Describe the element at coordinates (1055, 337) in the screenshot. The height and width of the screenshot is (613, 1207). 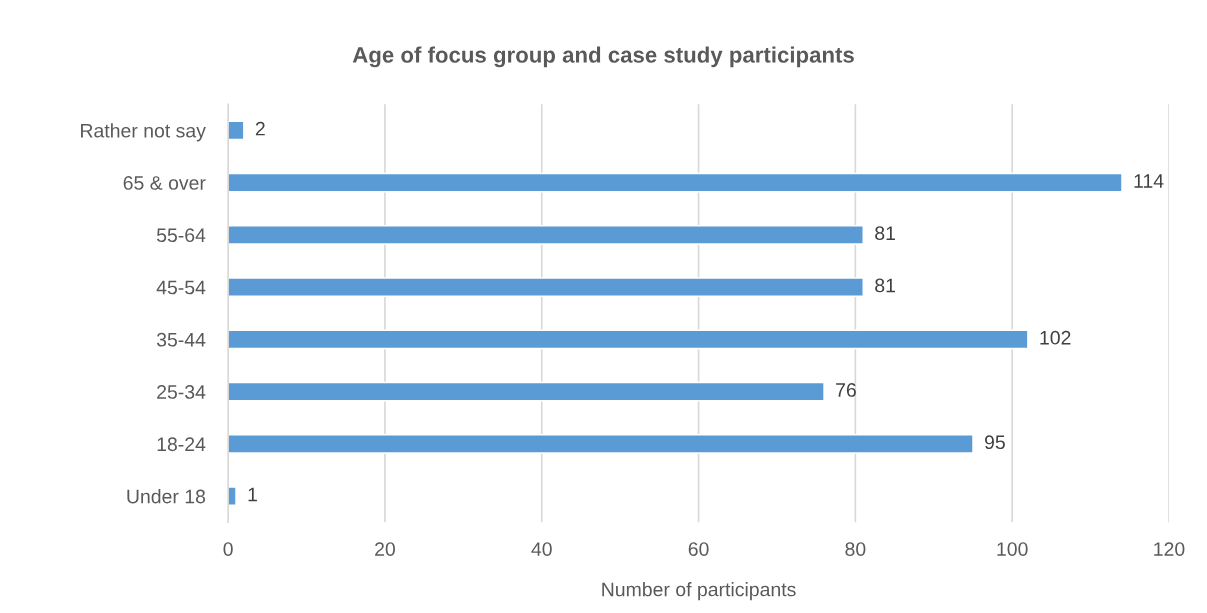
I see `data-label: 102` at that location.